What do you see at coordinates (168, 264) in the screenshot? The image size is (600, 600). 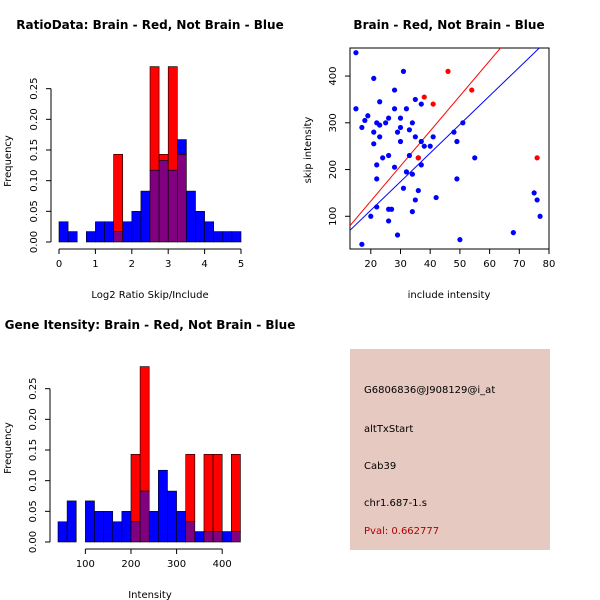 I see `ratio-x-tick-label: 3` at bounding box center [168, 264].